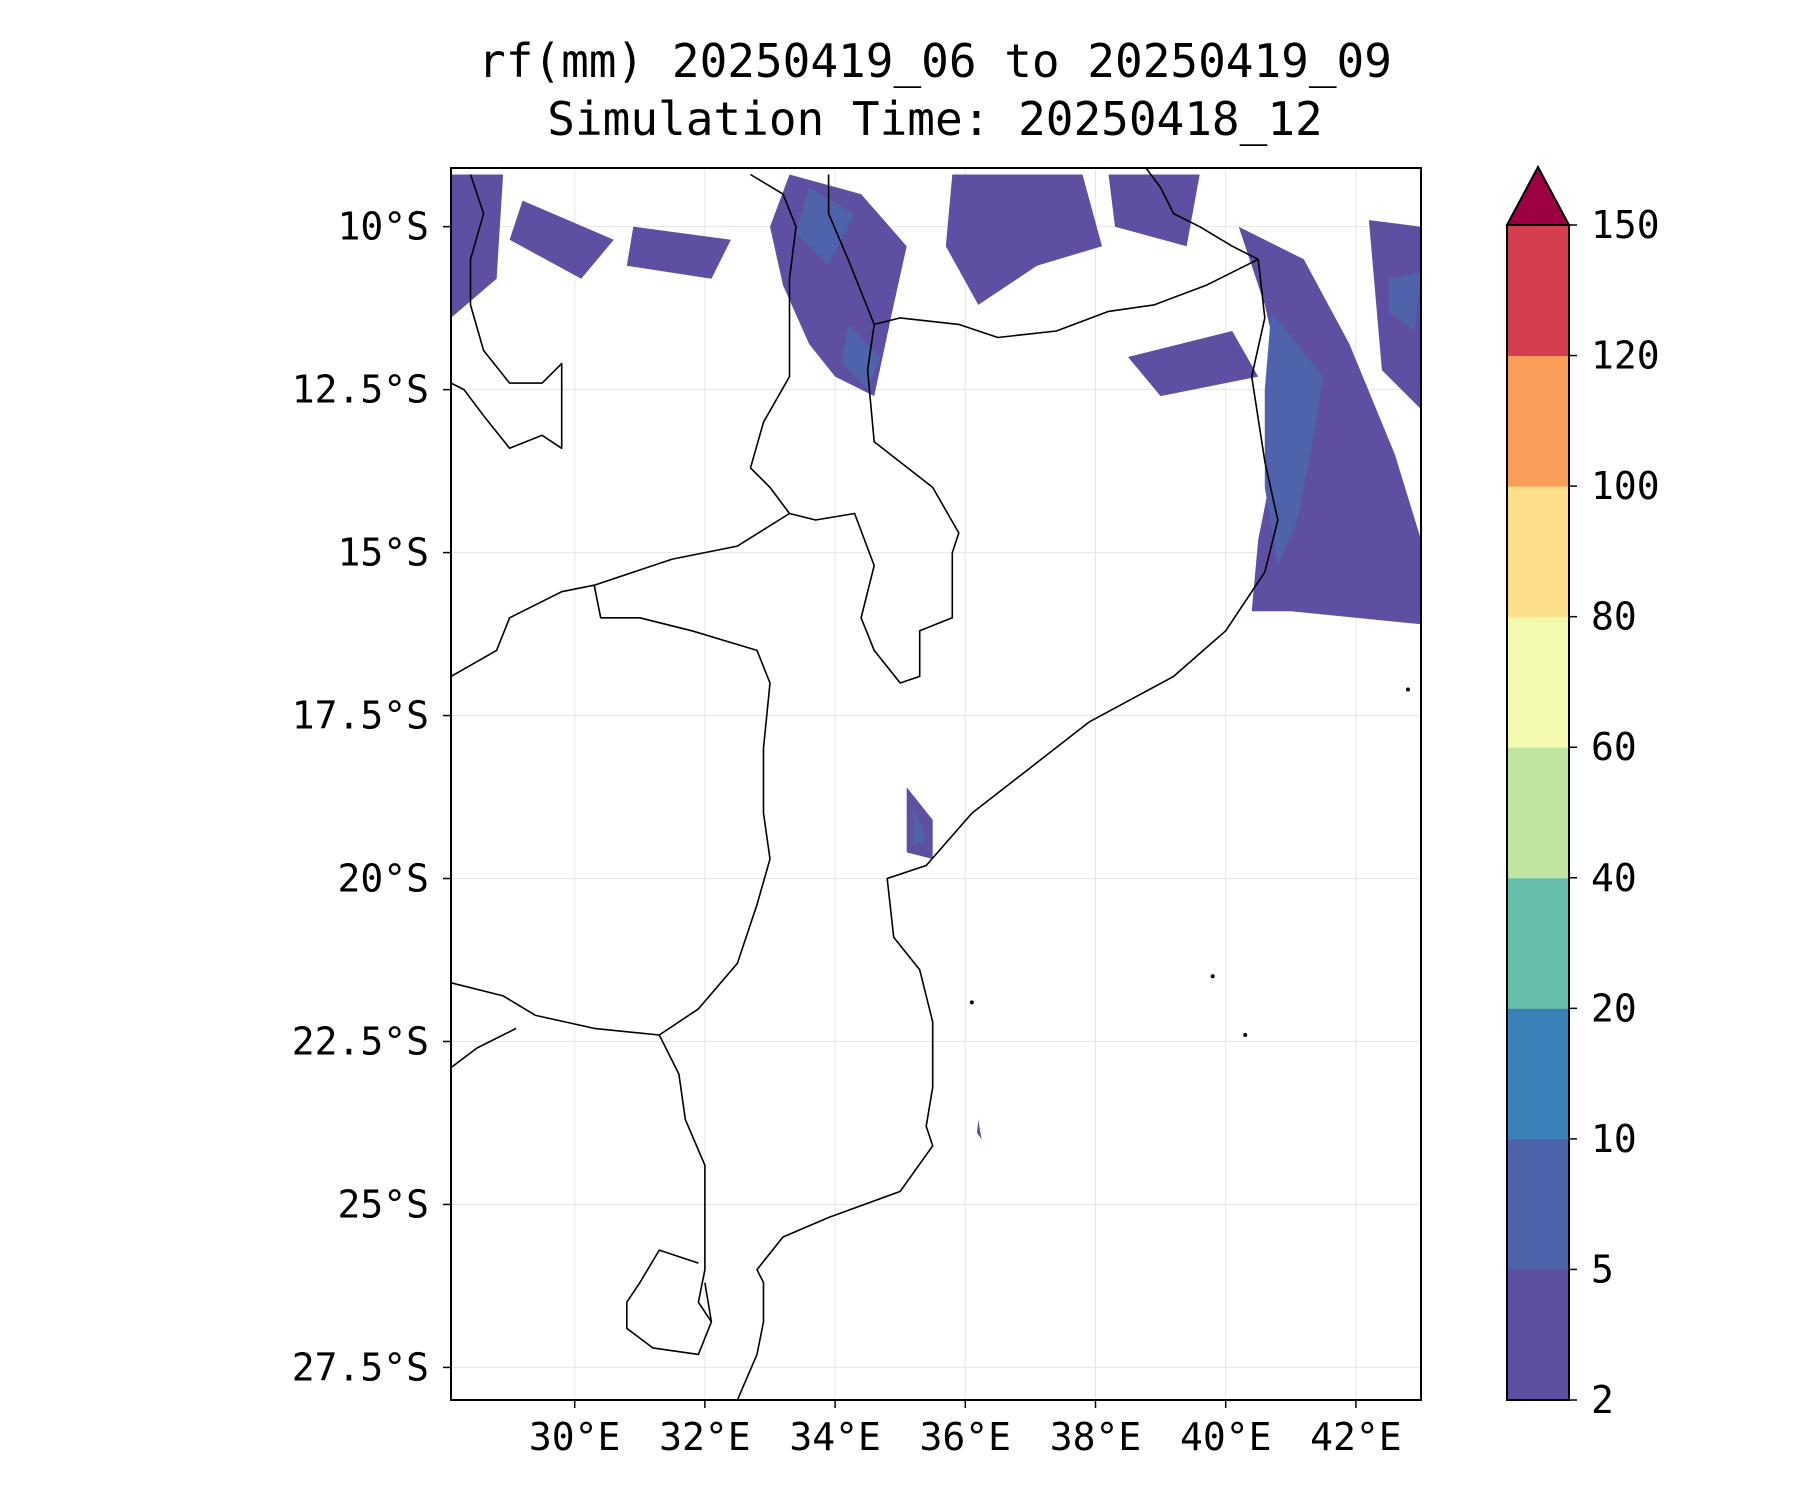 The image size is (1800, 1500). What do you see at coordinates (1625, 356) in the screenshot?
I see `colorbar-tick-label: 120` at bounding box center [1625, 356].